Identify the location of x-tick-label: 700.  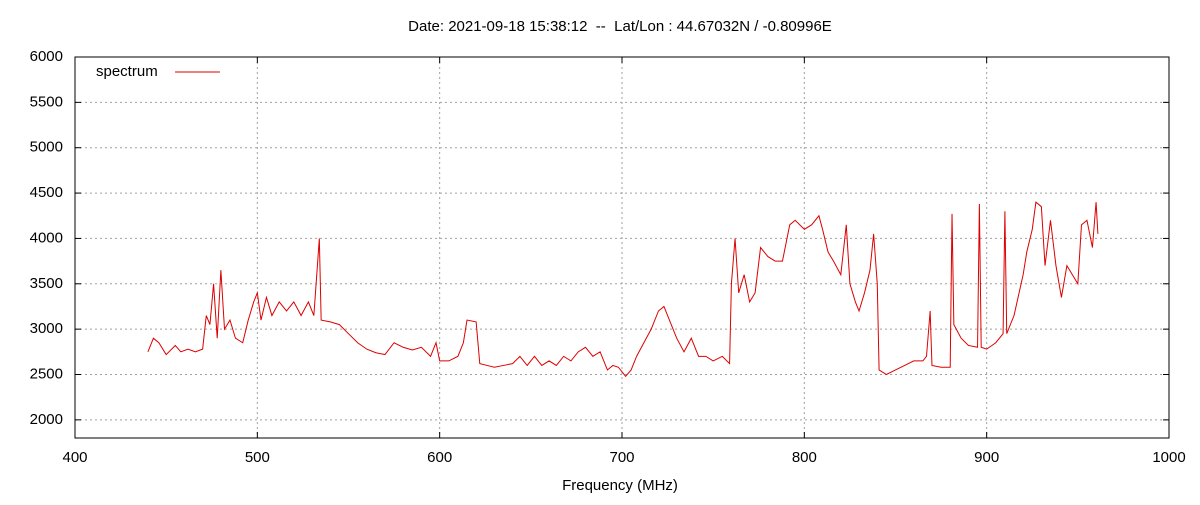
(621, 457).